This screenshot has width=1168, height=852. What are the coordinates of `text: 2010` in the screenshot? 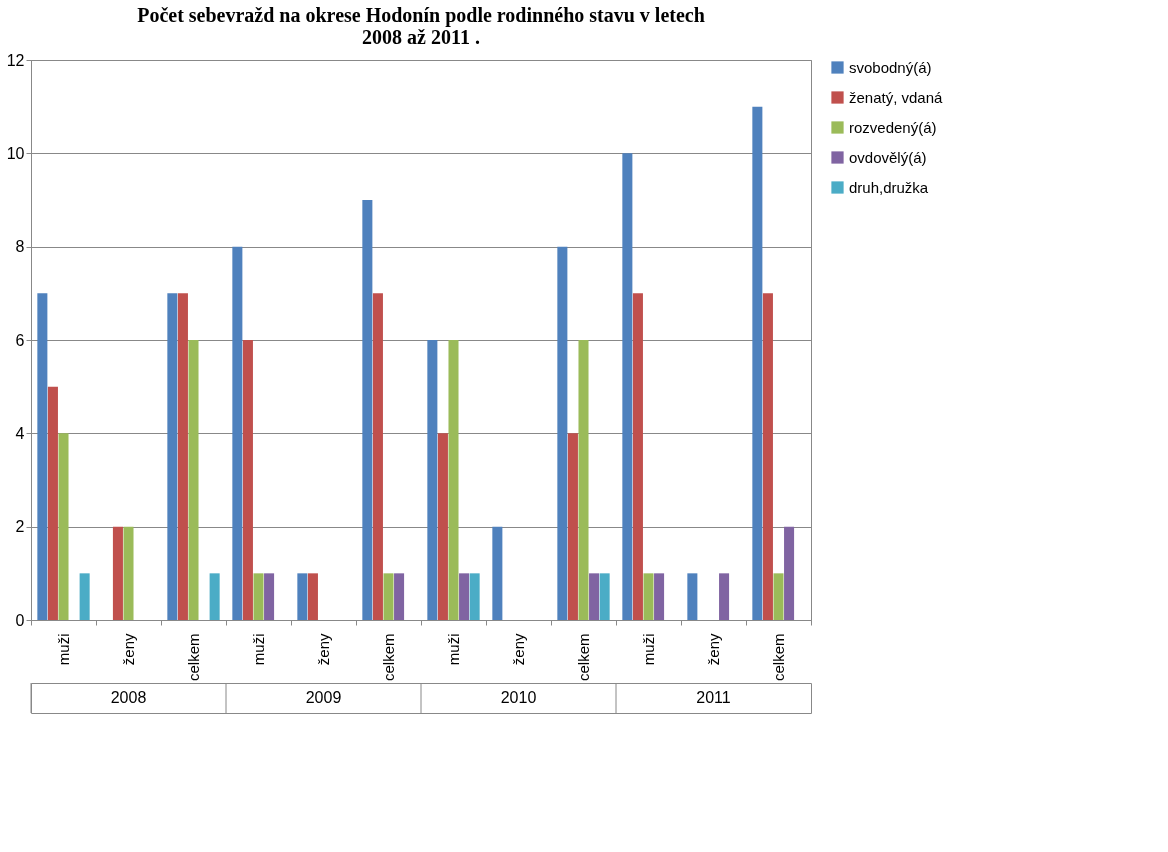 It's located at (518, 697).